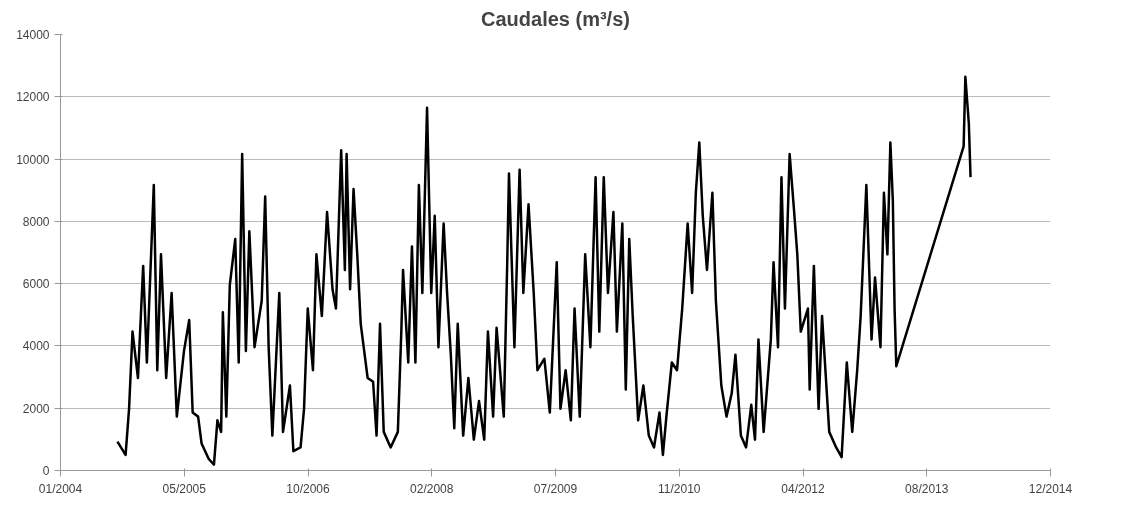 The image size is (1130, 530). Describe the element at coordinates (1050, 488) in the screenshot. I see `x-tick-label: 12/2014` at that location.